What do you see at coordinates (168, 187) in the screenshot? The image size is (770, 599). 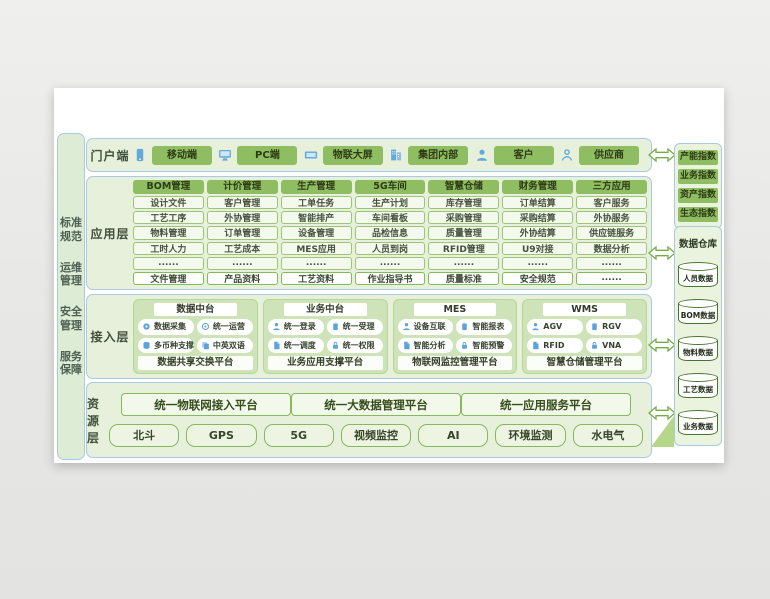 I see `app-column-header: BOM管理` at bounding box center [168, 187].